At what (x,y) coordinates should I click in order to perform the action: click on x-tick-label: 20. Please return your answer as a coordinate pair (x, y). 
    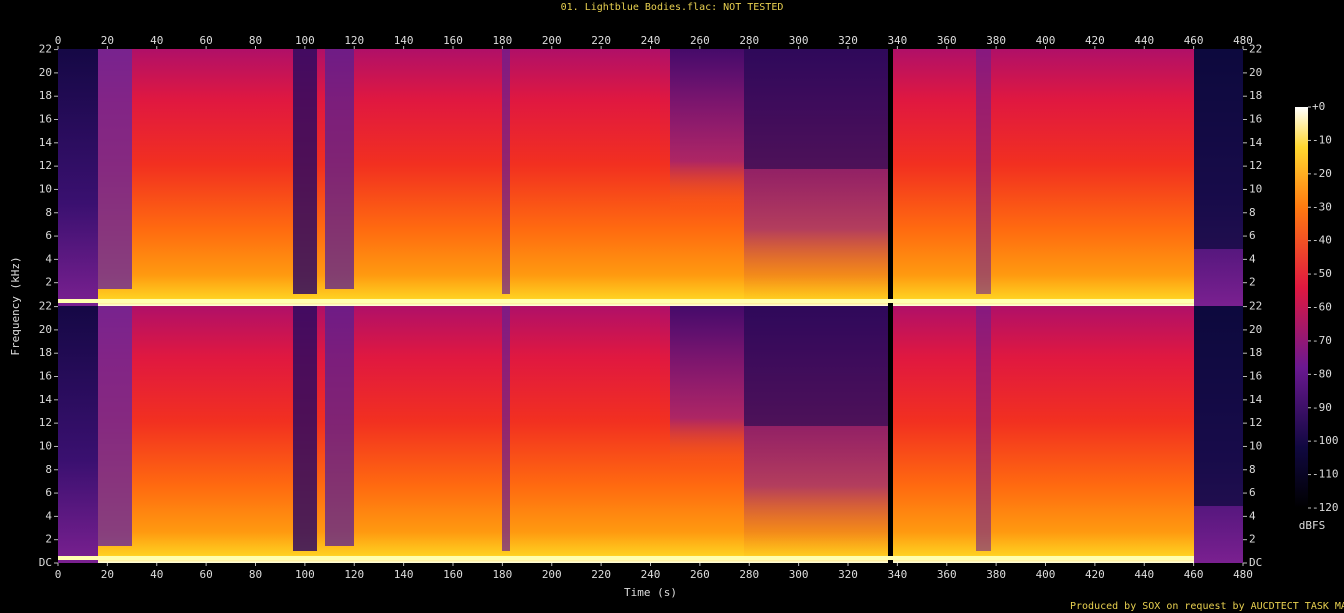
    Looking at the image, I should click on (107, 574).